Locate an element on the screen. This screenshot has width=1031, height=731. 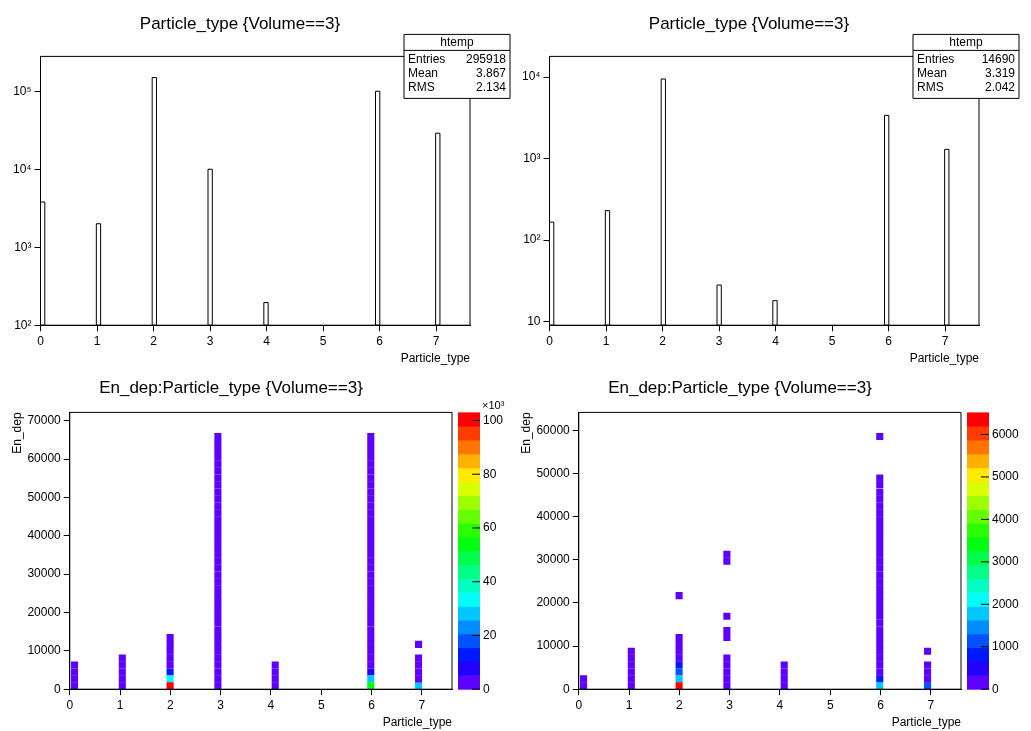
x-tick-label: 5 is located at coordinates (832, 340).